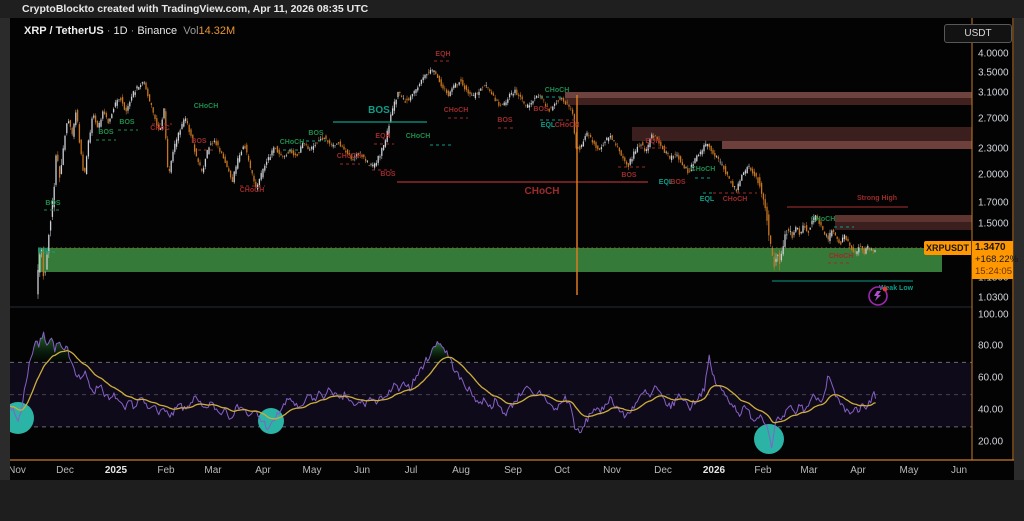  Describe the element at coordinates (993, 175) in the screenshot. I see `price-tick: 2.0000` at that location.